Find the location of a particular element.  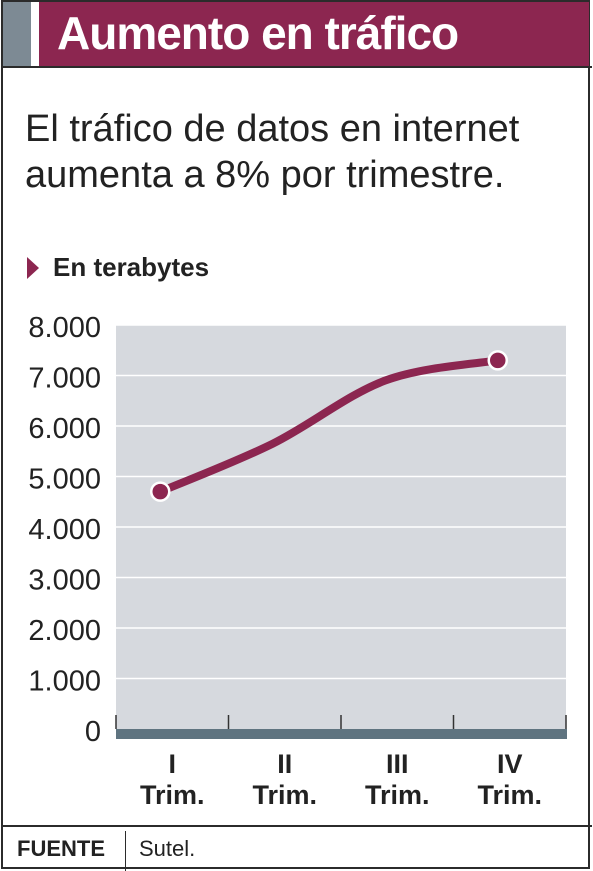

source-value: Sutel. is located at coordinates (167, 848).